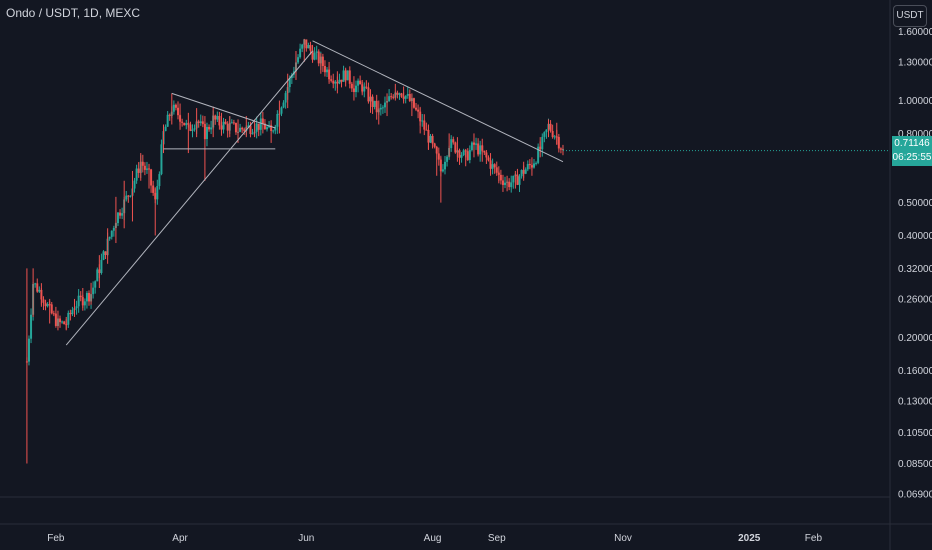  What do you see at coordinates (915, 464) in the screenshot?
I see `price-tick-label: 0.08500` at bounding box center [915, 464].